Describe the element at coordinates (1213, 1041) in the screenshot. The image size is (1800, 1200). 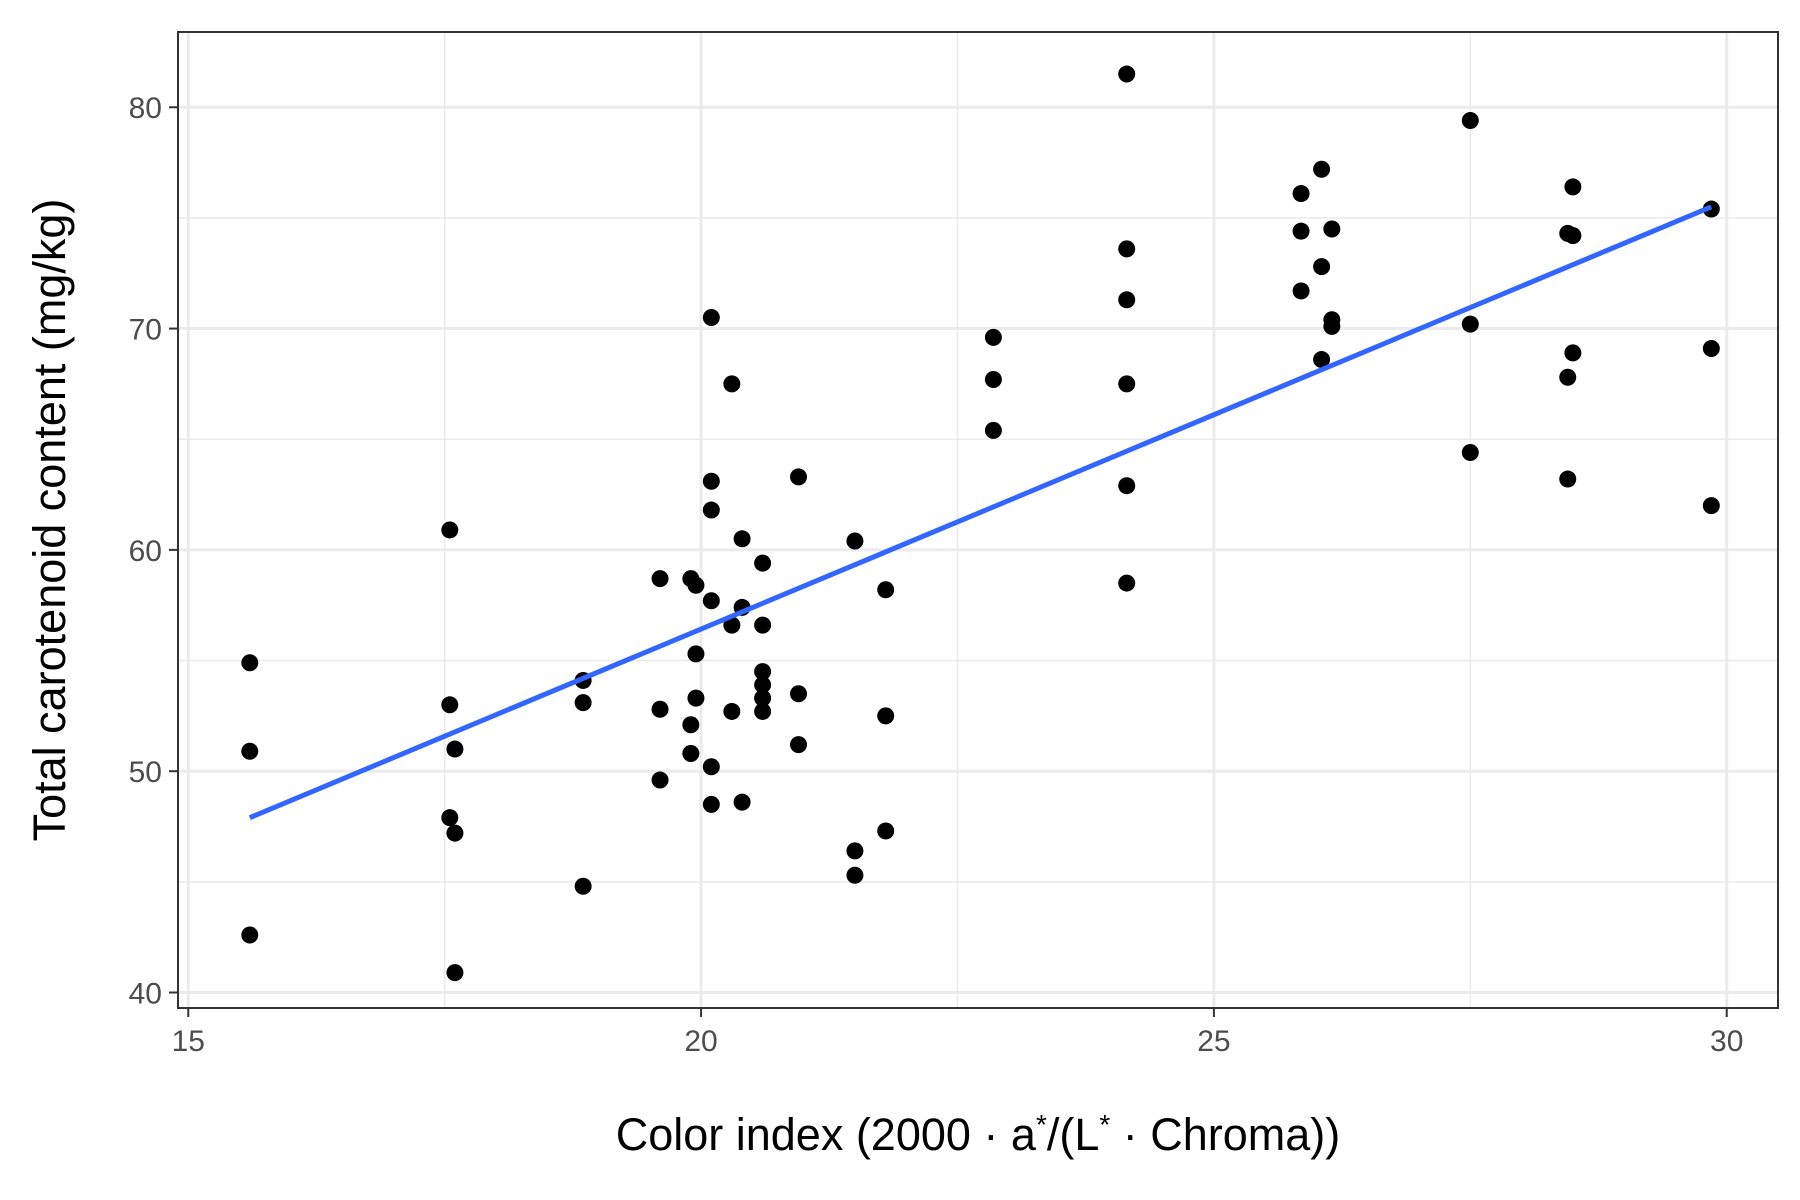
I see `x-tick-label: 25` at that location.